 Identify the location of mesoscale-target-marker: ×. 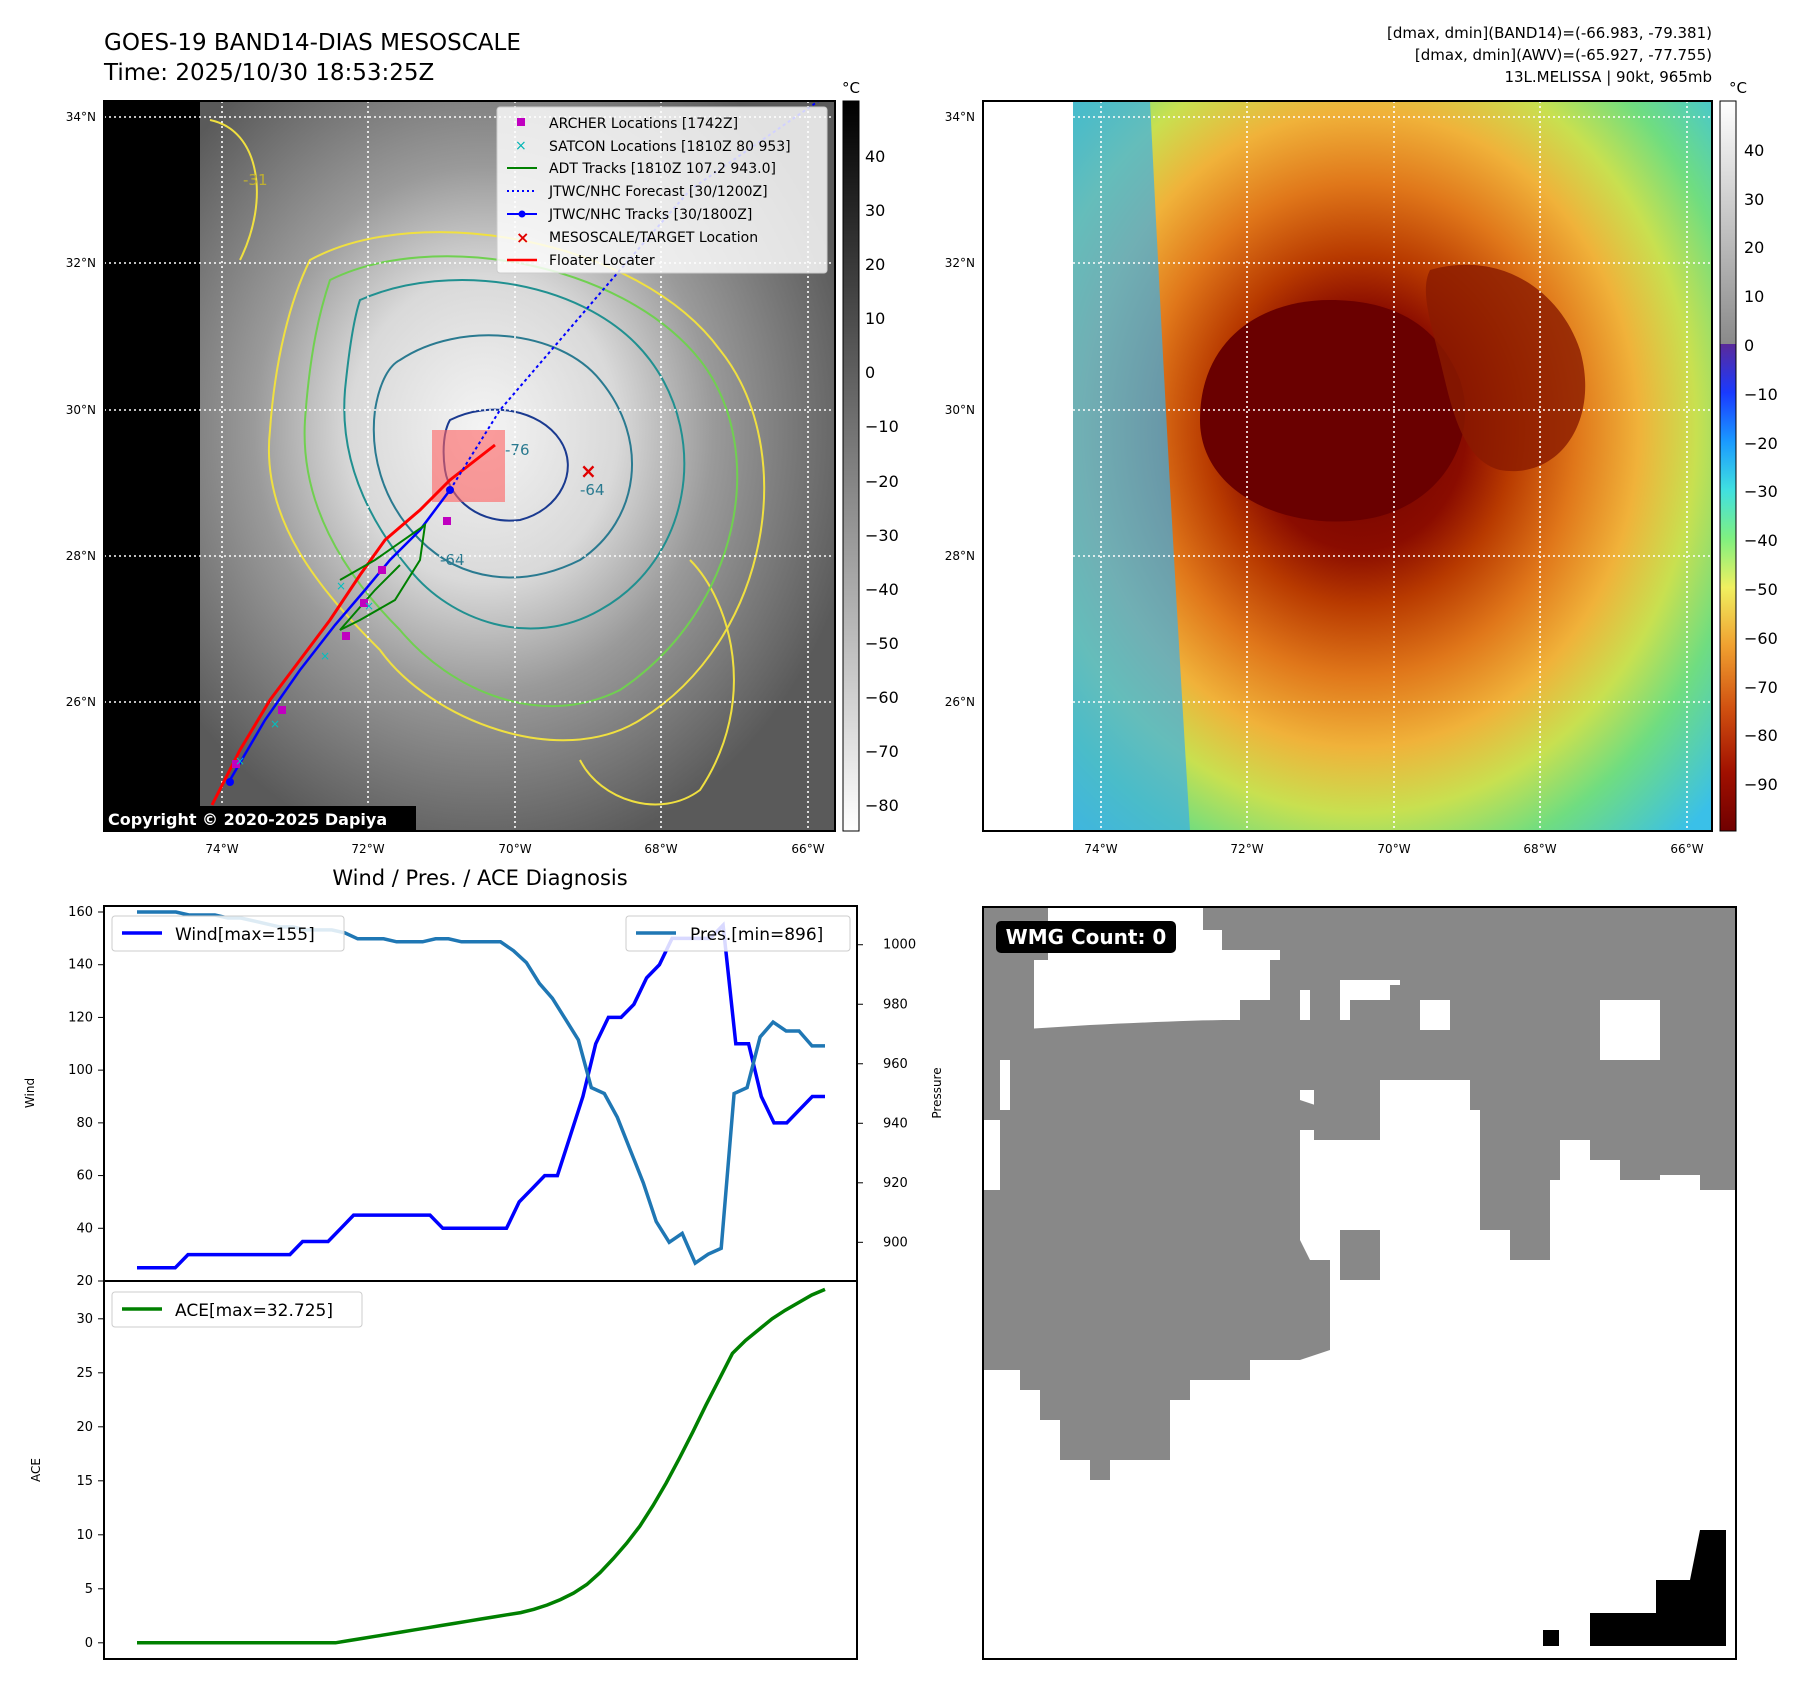
(588, 471).